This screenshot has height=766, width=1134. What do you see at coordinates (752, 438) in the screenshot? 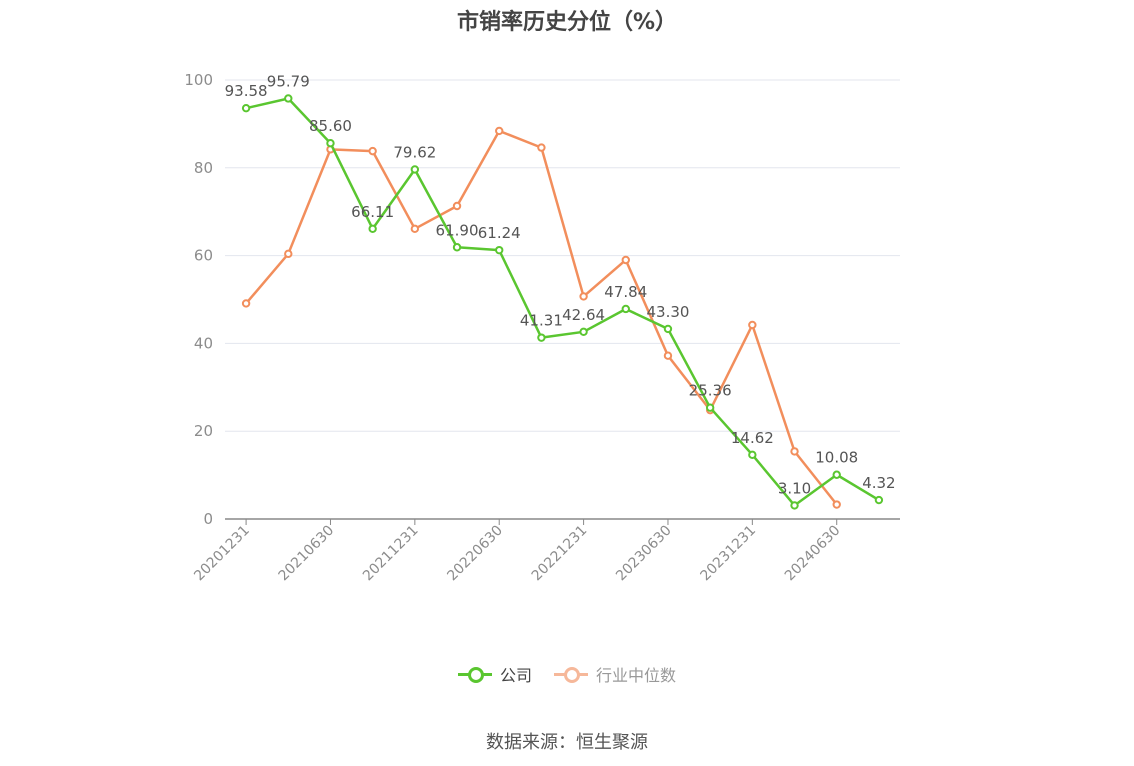
I see `company-data-label: 14.62` at bounding box center [752, 438].